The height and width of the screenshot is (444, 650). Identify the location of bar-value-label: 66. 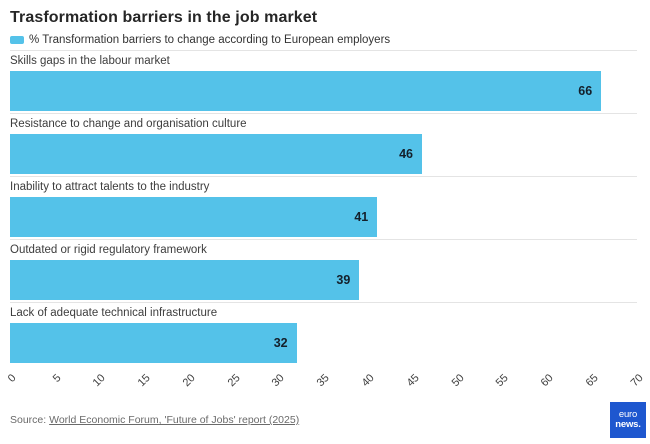
(585, 91).